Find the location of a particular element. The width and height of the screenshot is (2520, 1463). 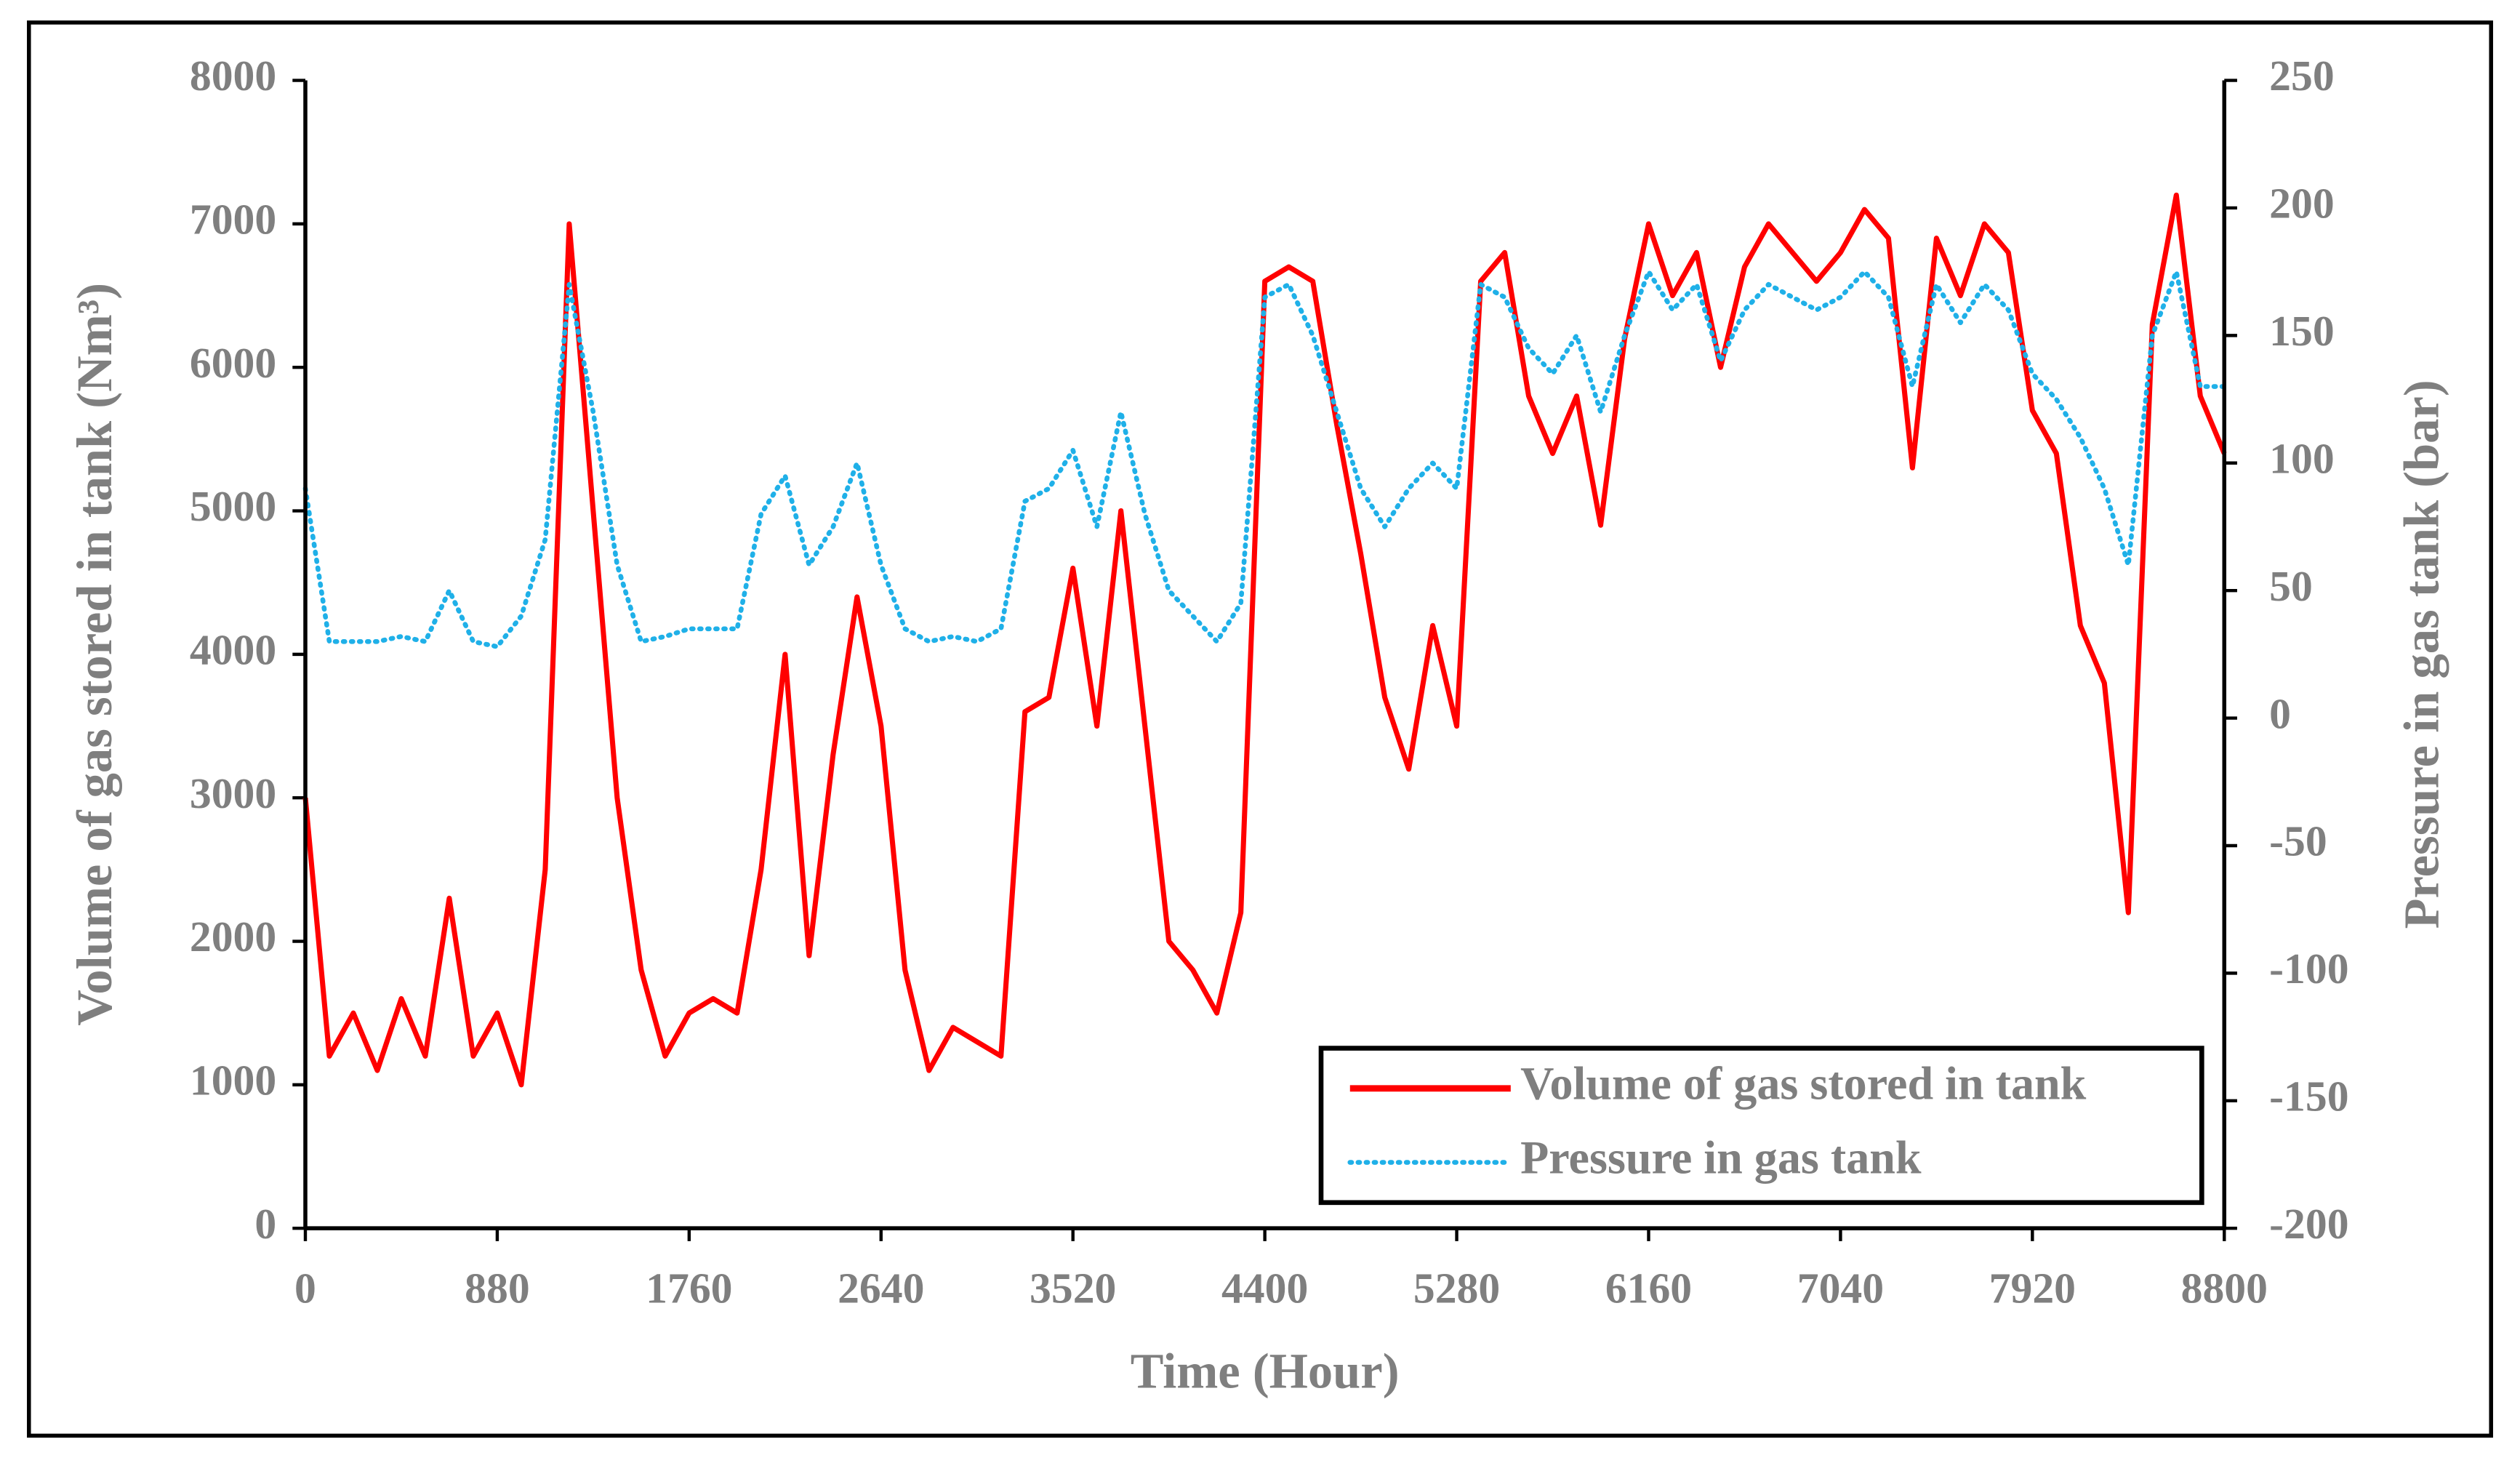

x-tick-label: 2640 is located at coordinates (881, 1288).